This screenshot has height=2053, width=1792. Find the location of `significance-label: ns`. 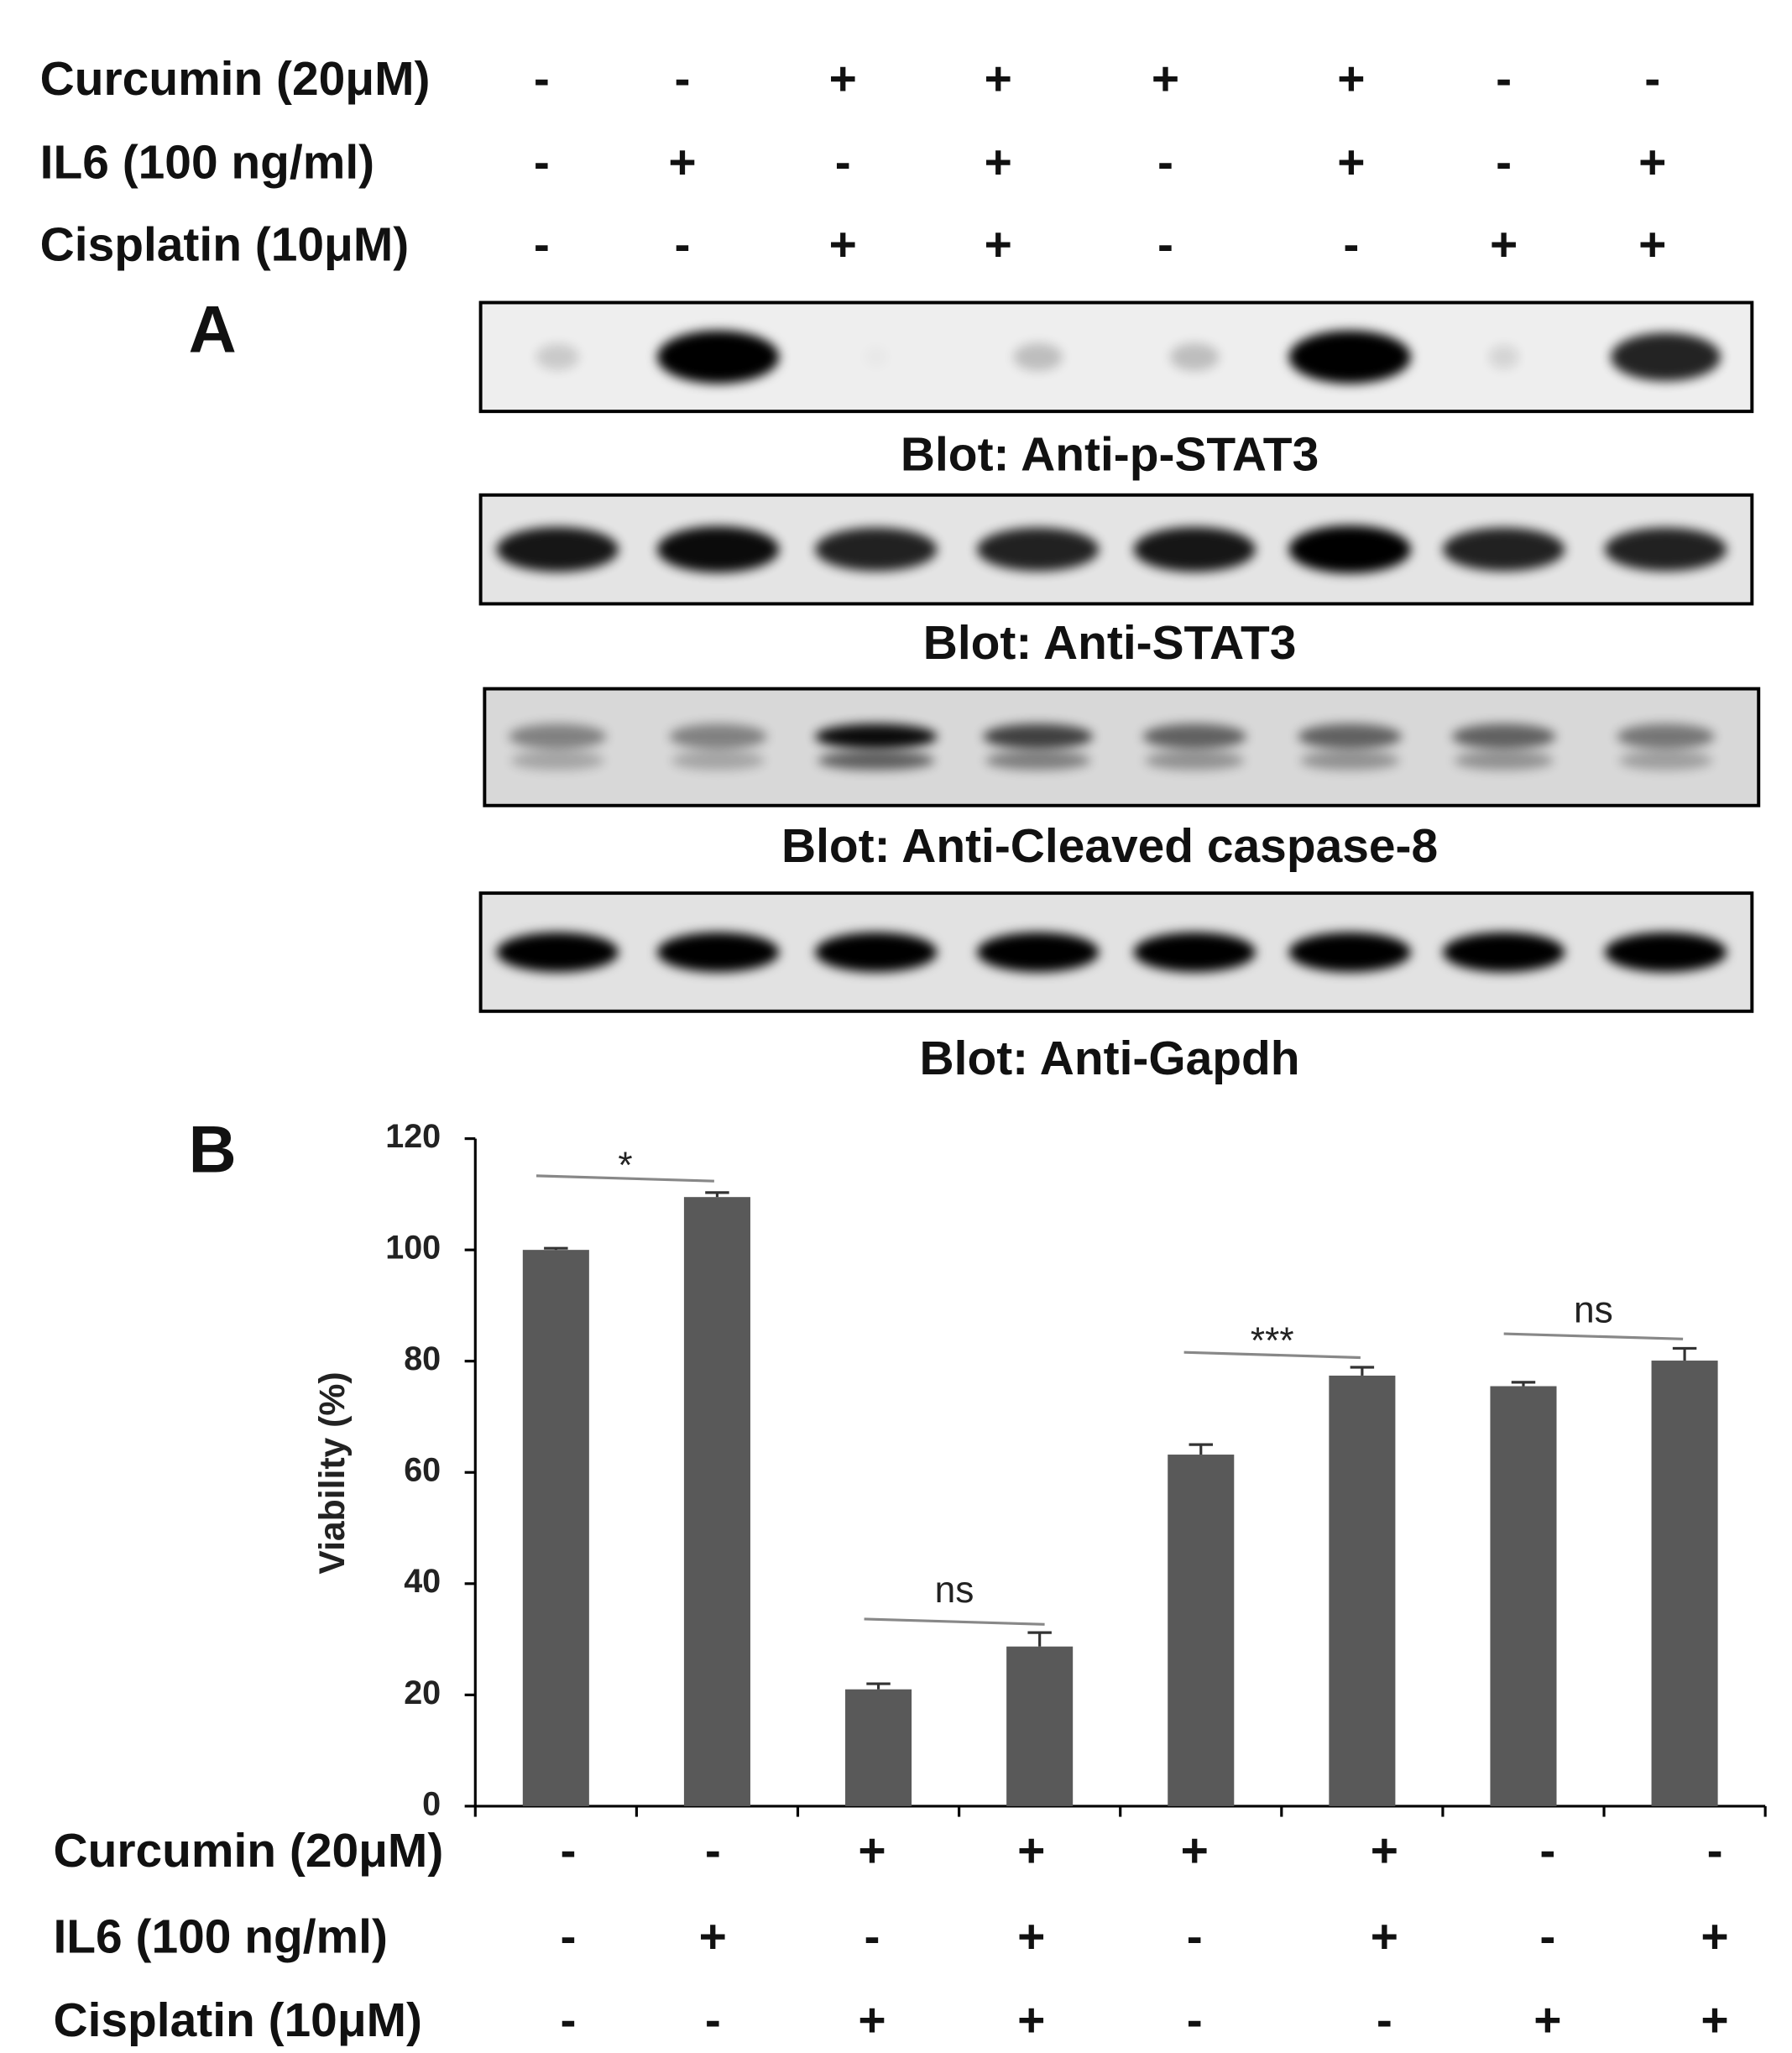

significance-label: ns is located at coordinates (954, 1590).